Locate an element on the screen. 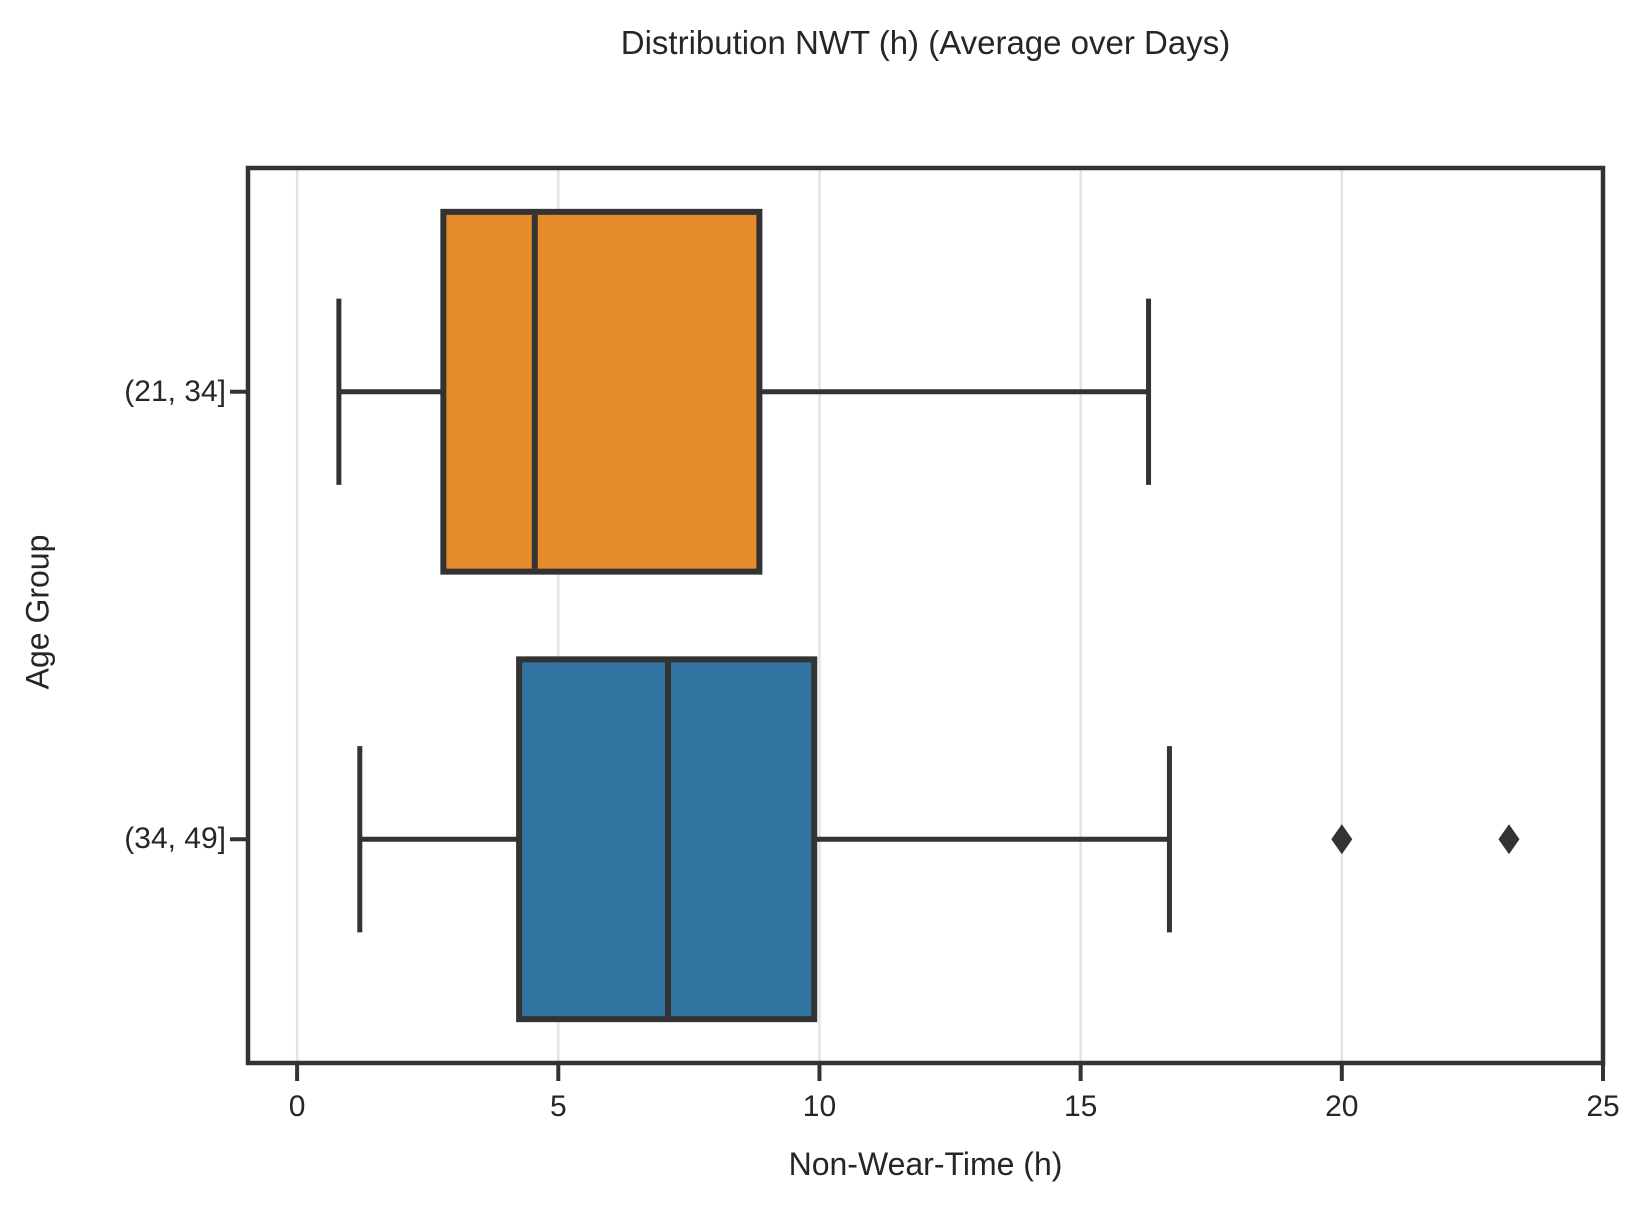 Image resolution: width=1647 pixels, height=1212 pixels. x-tick-label: 15 is located at coordinates (1080, 1106).